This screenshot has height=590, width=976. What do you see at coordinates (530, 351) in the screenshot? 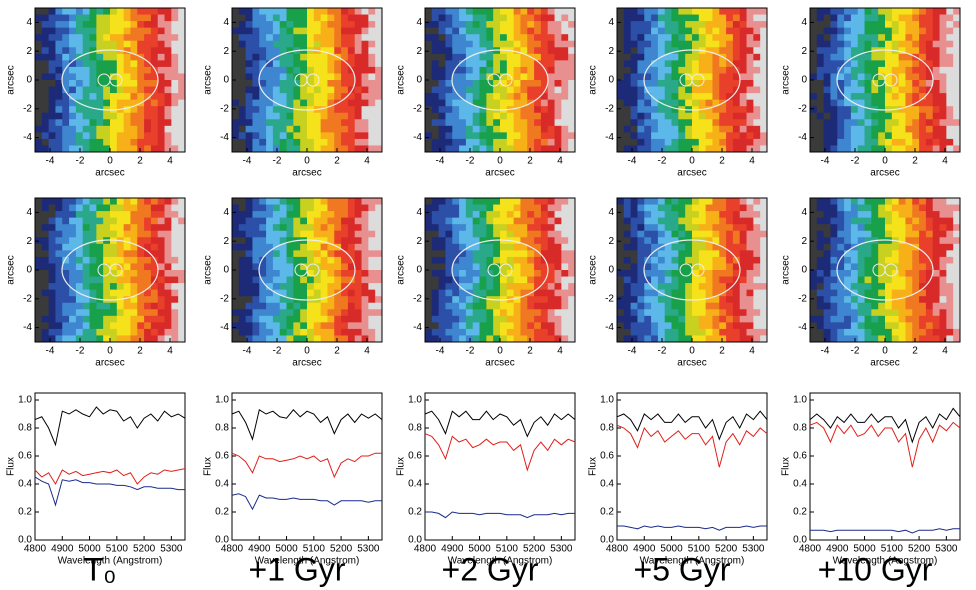
I see `x-tick-label: 2` at bounding box center [530, 351].